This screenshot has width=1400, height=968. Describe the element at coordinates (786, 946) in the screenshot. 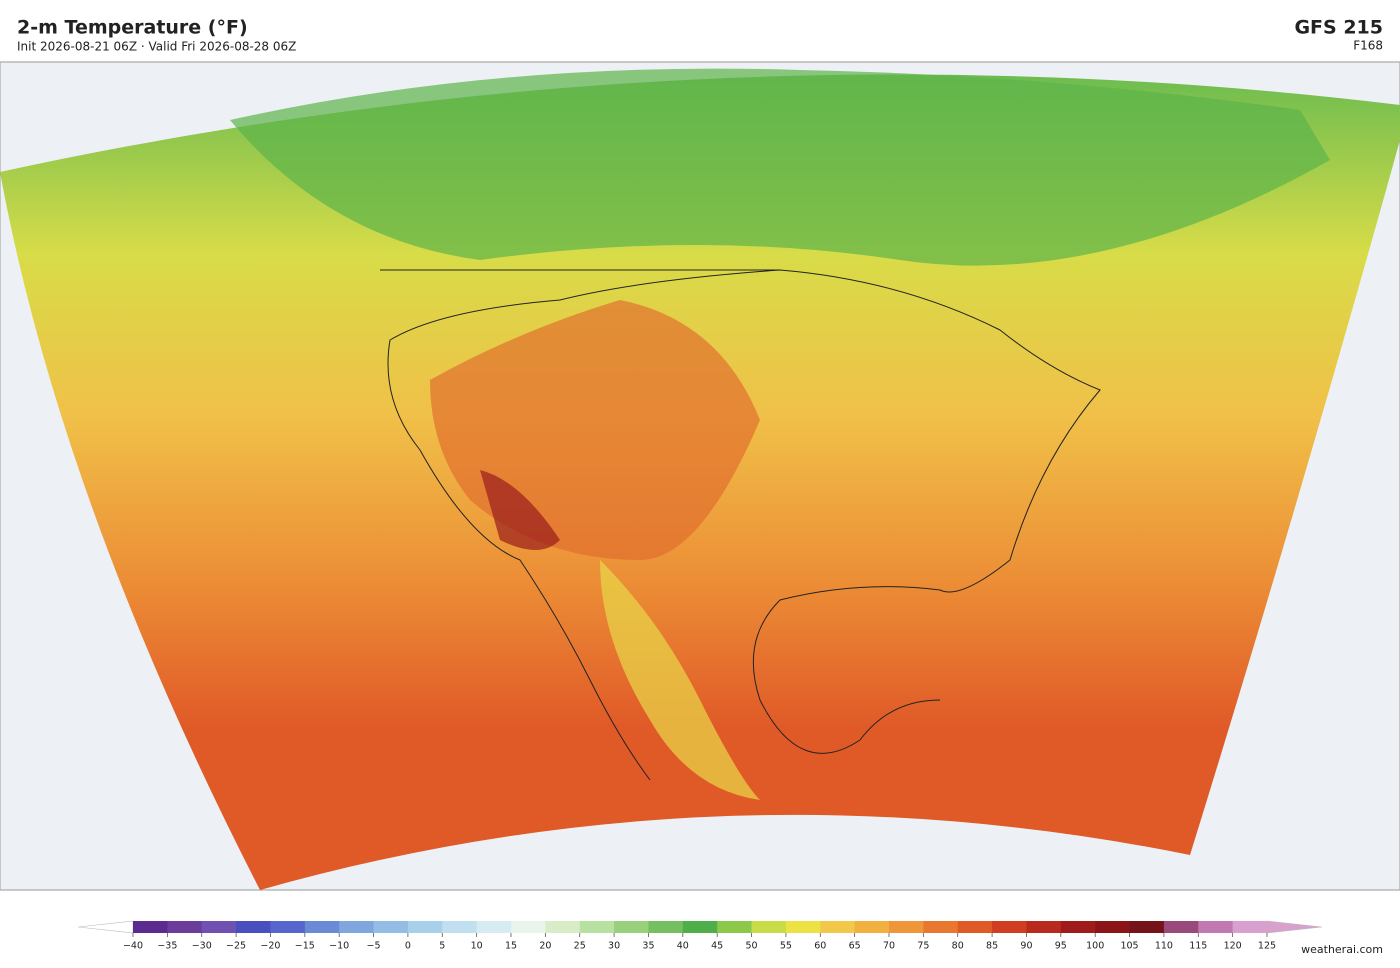

I see `colorbar-tick-label: 55` at that location.